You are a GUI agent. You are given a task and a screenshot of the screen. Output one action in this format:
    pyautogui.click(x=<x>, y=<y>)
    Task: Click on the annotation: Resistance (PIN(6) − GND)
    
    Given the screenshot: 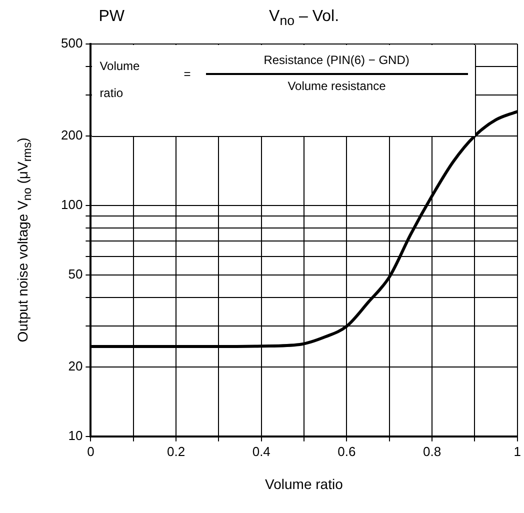 What is the action you would take?
    pyautogui.click(x=337, y=60)
    